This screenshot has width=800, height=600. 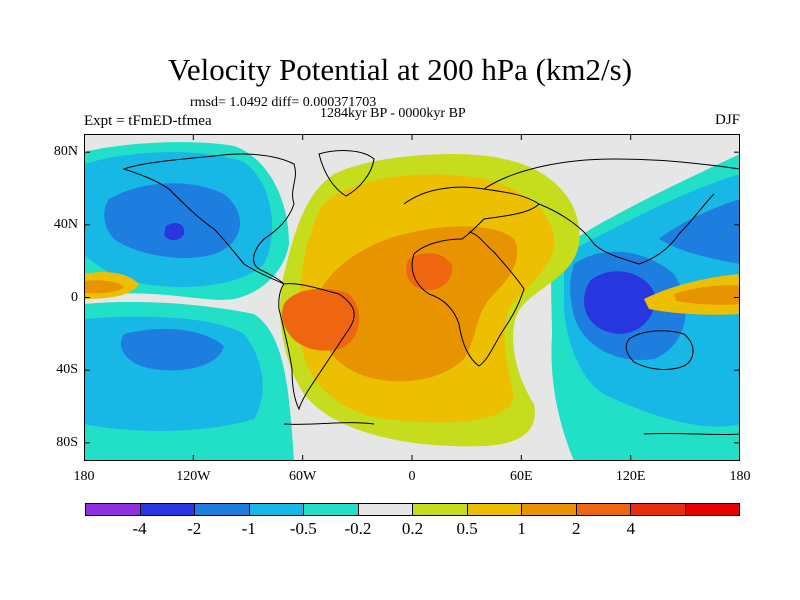 What do you see at coordinates (659, 350) in the screenshot?
I see `australia-outline` at bounding box center [659, 350].